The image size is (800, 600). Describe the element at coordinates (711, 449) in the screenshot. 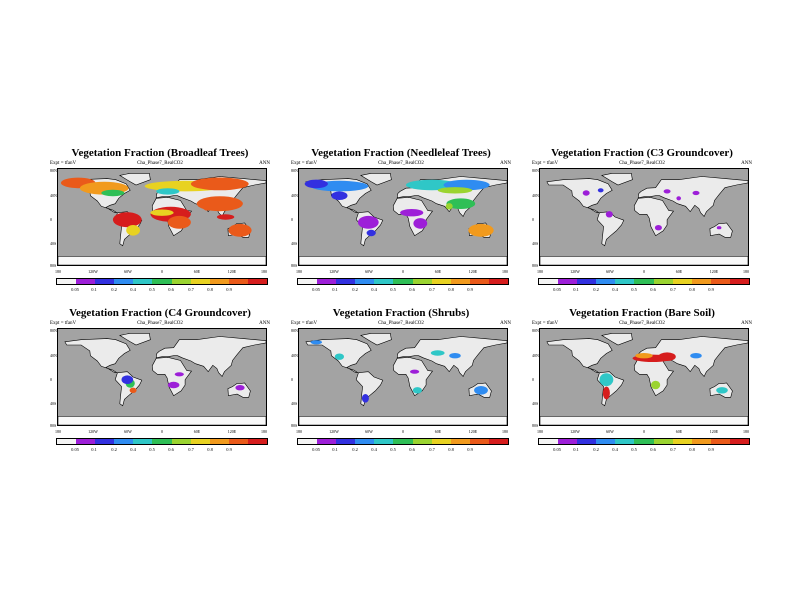

I see `colorbar-label: 0.9` at that location.